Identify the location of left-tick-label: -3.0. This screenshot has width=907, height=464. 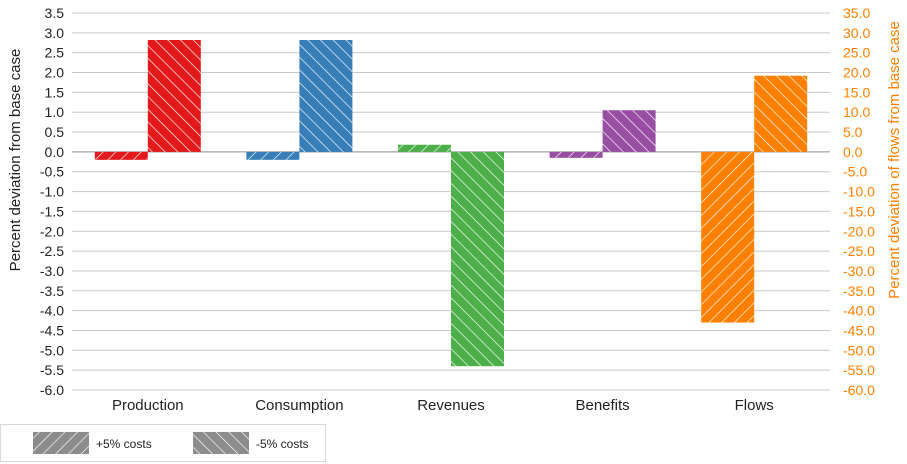
(52, 271).